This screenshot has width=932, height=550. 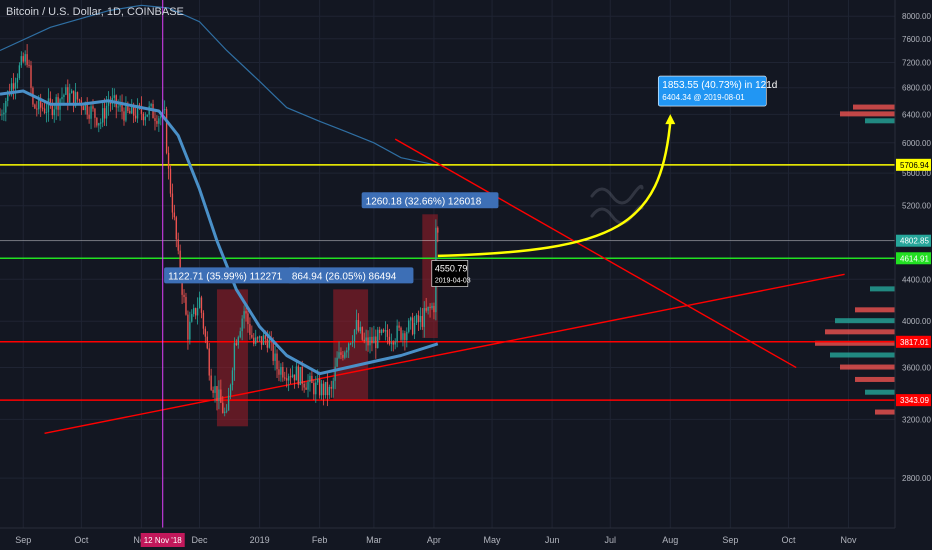 I want to click on price-level-badge-label: 4802.85, so click(x=914, y=241).